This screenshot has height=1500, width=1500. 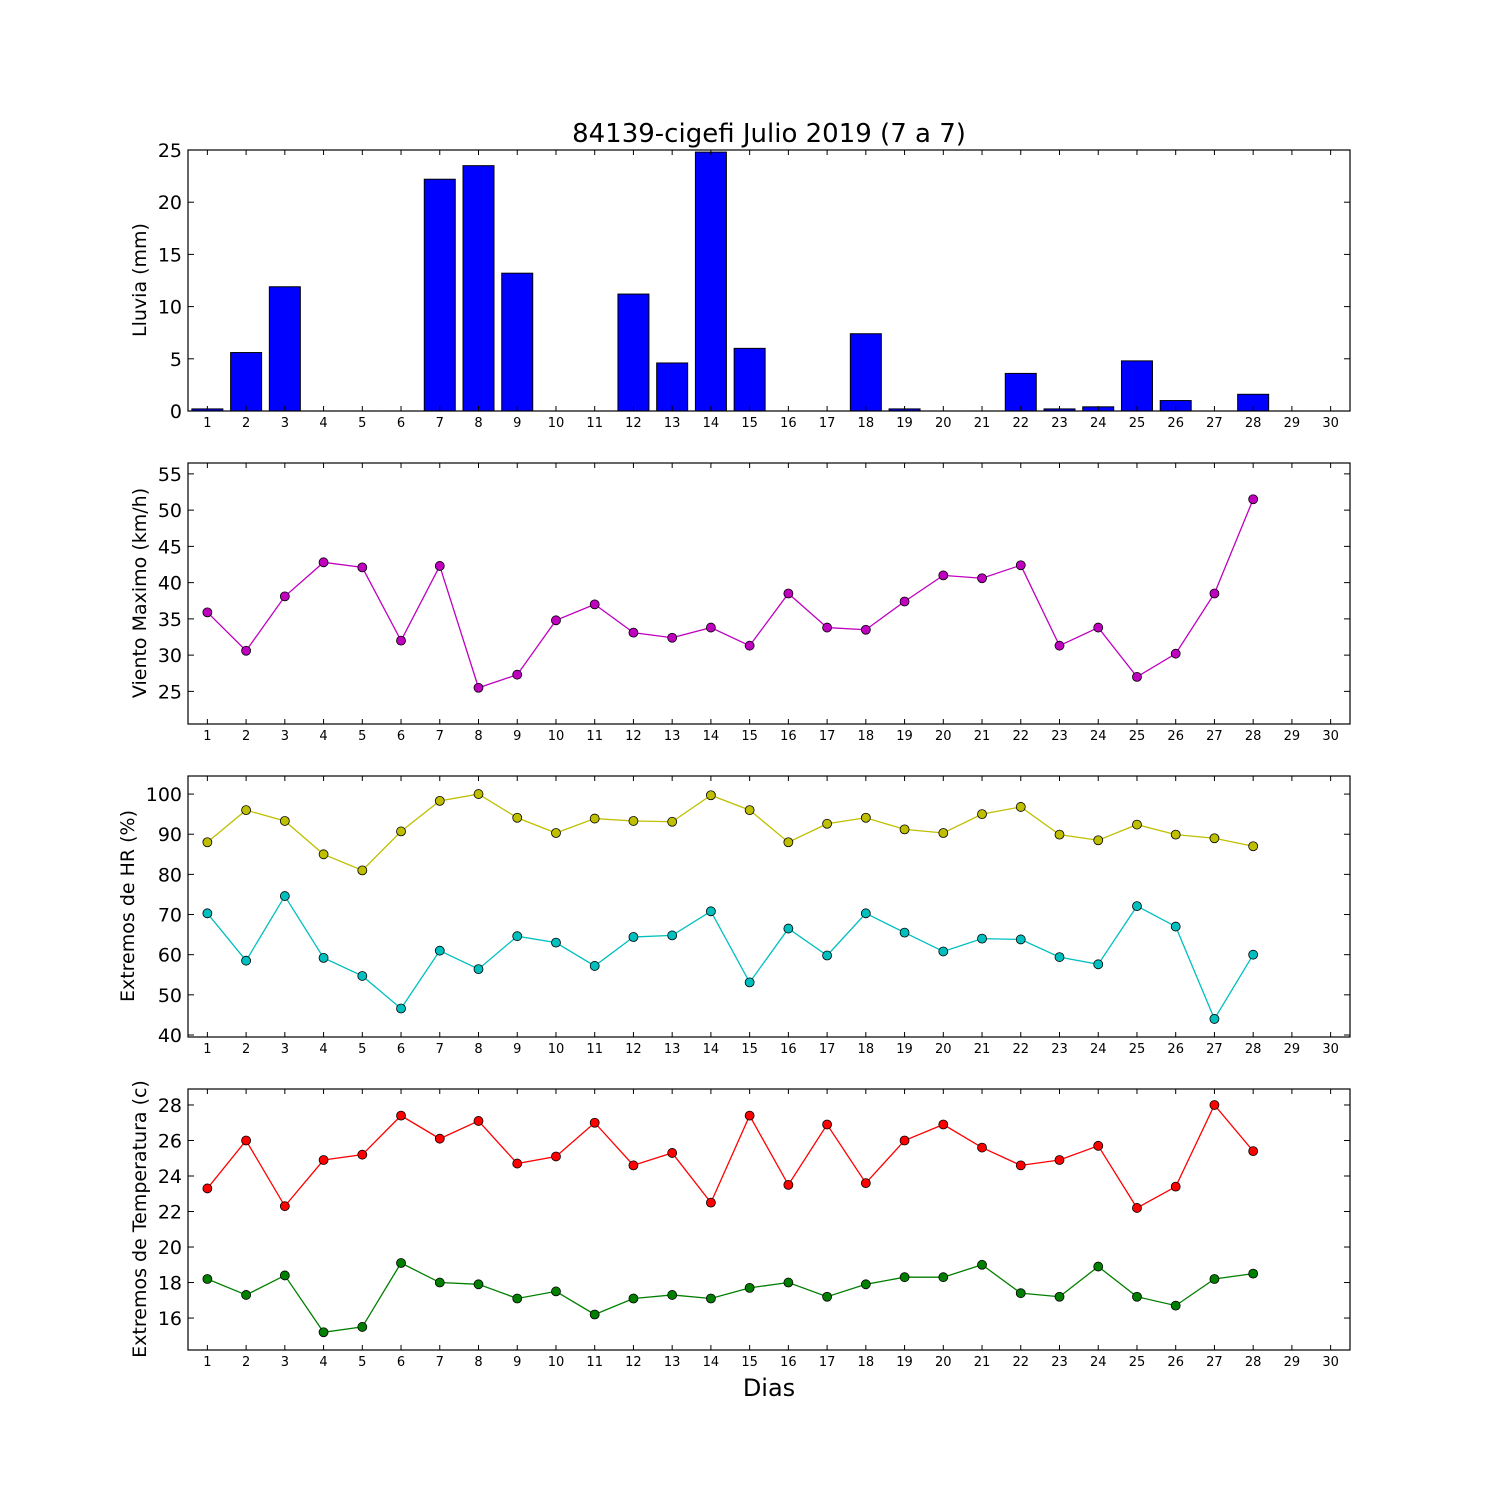 I want to click on wind-xtick-label: 28, so click(x=1253, y=736).